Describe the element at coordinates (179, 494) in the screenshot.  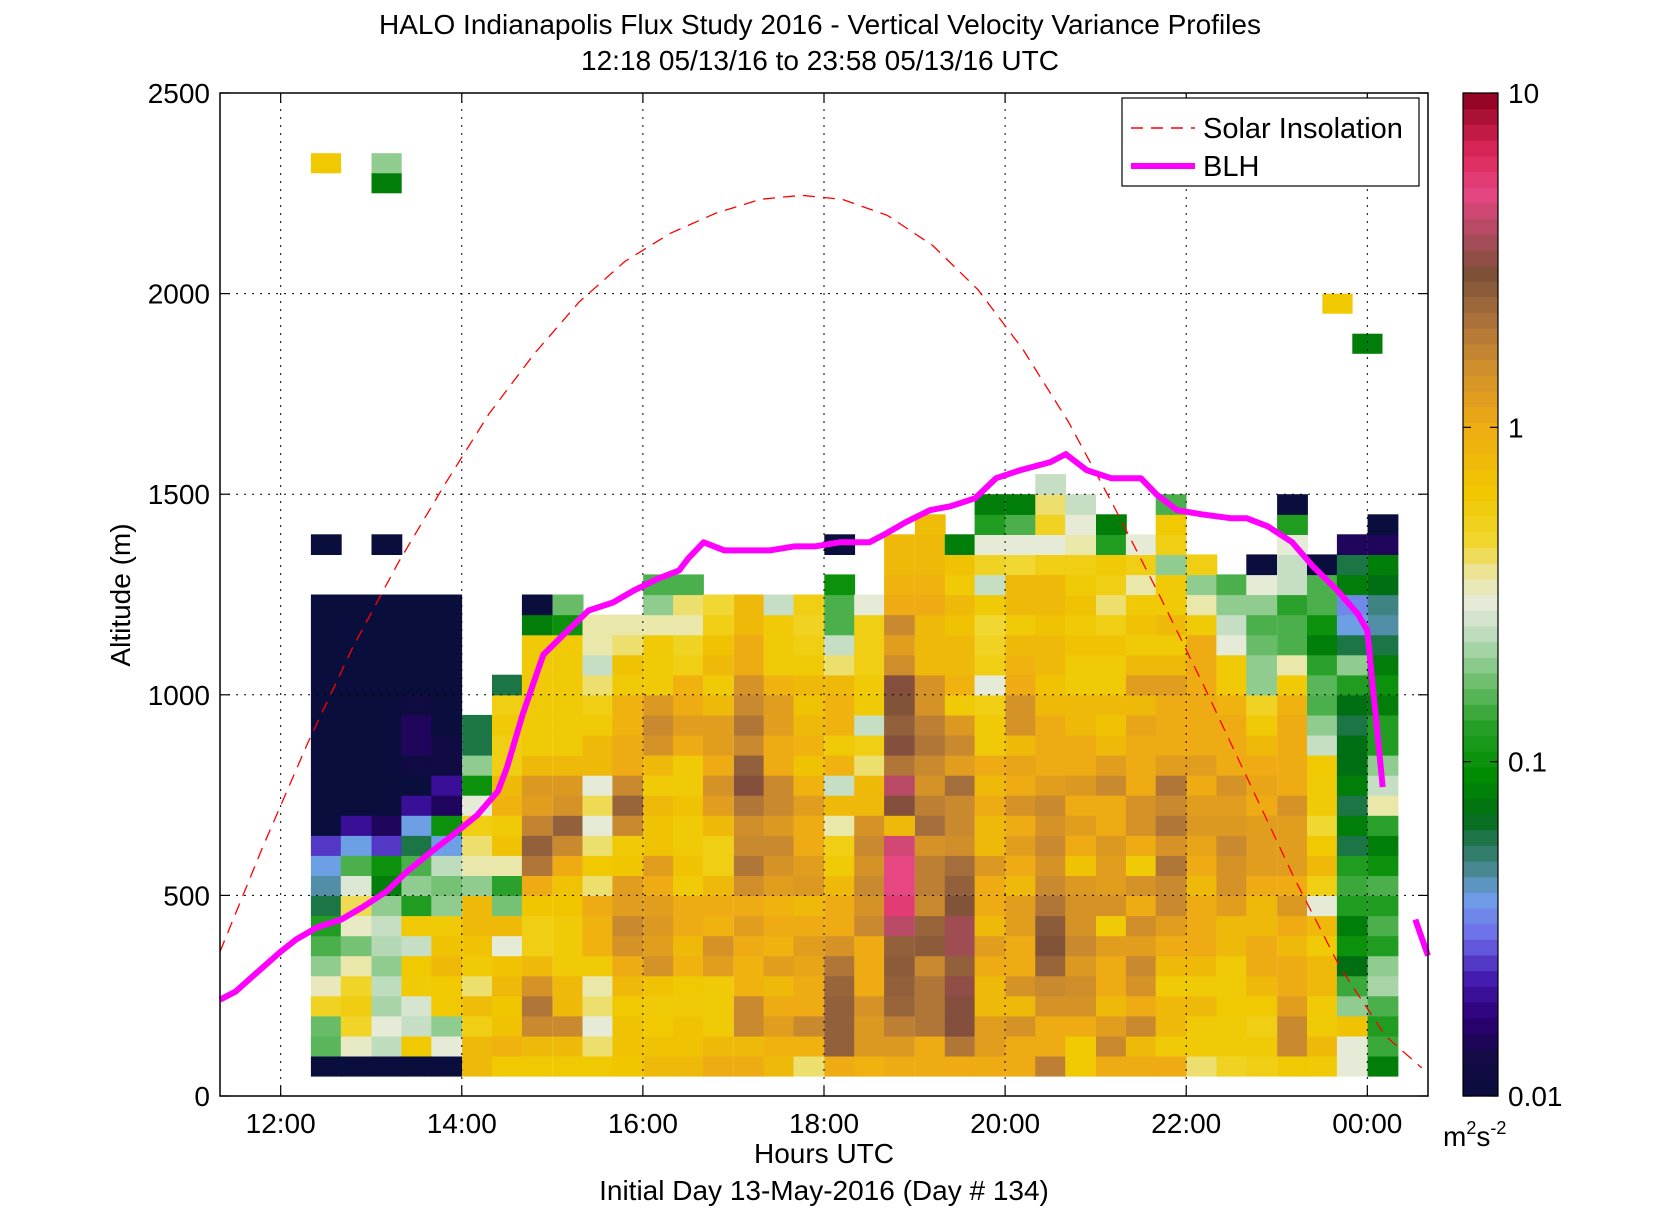
I see `y-tick-label: 1500` at that location.